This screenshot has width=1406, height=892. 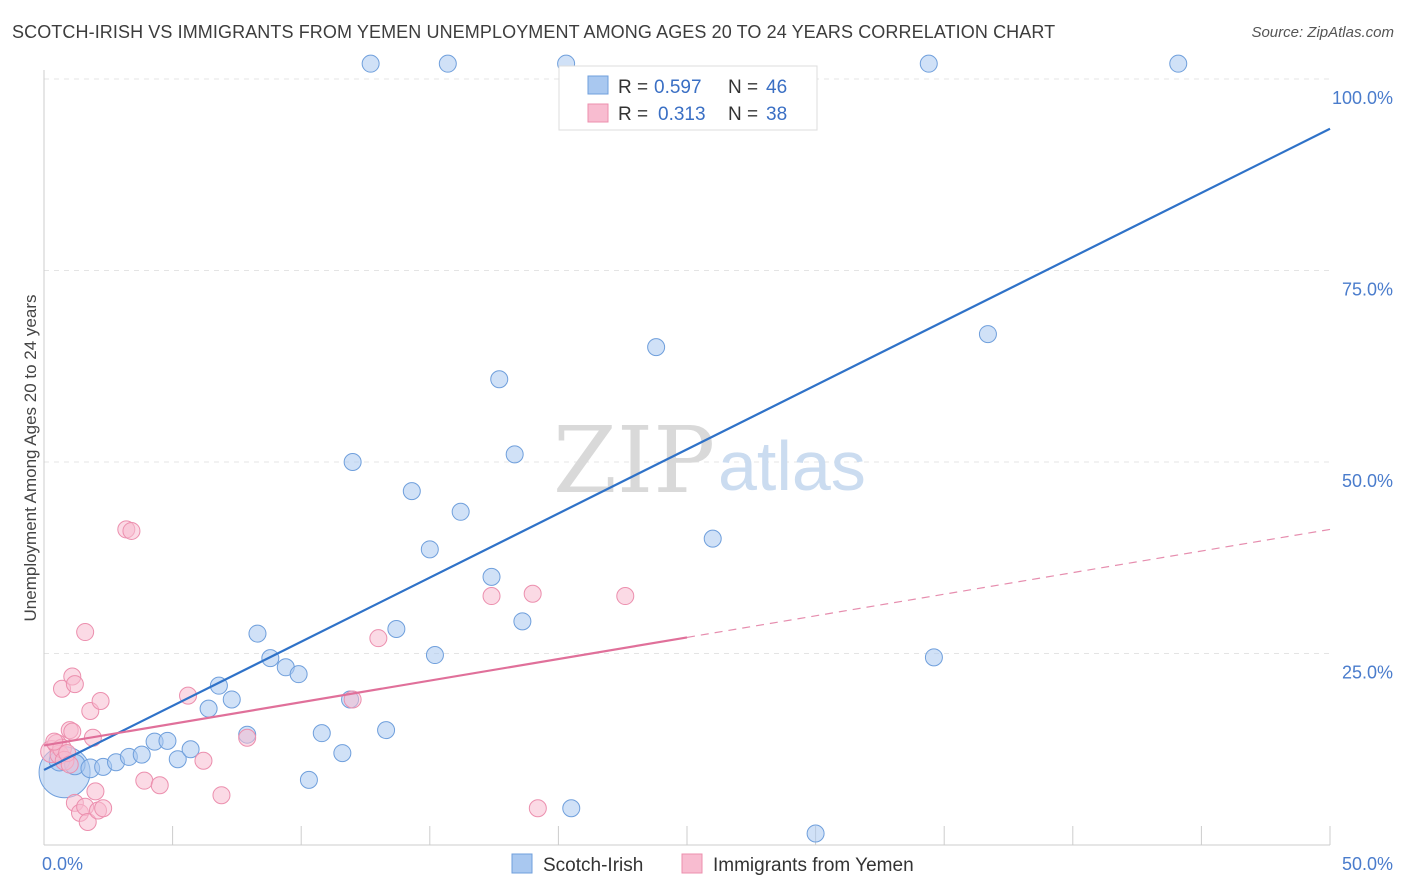 I want to click on x-tick-label-max: 50.0%, so click(x=1367, y=864).